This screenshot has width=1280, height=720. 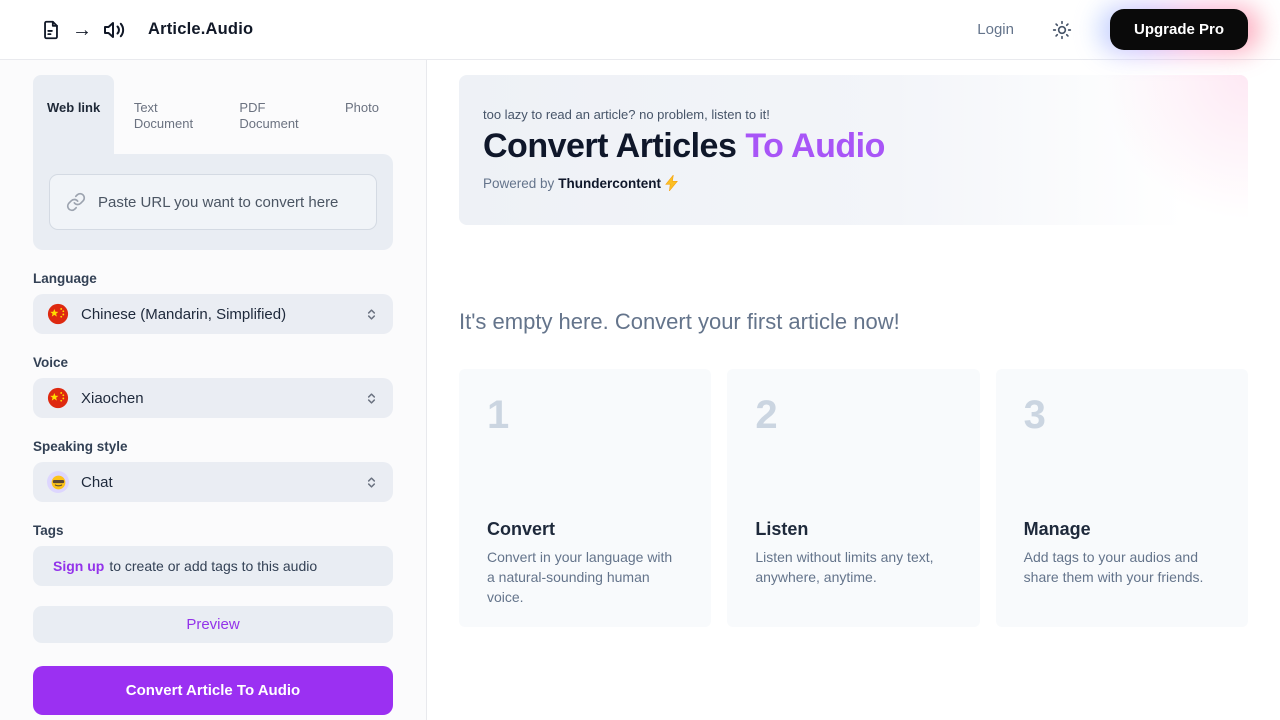 What do you see at coordinates (672, 183) in the screenshot?
I see `lightning-bolt-icon` at bounding box center [672, 183].